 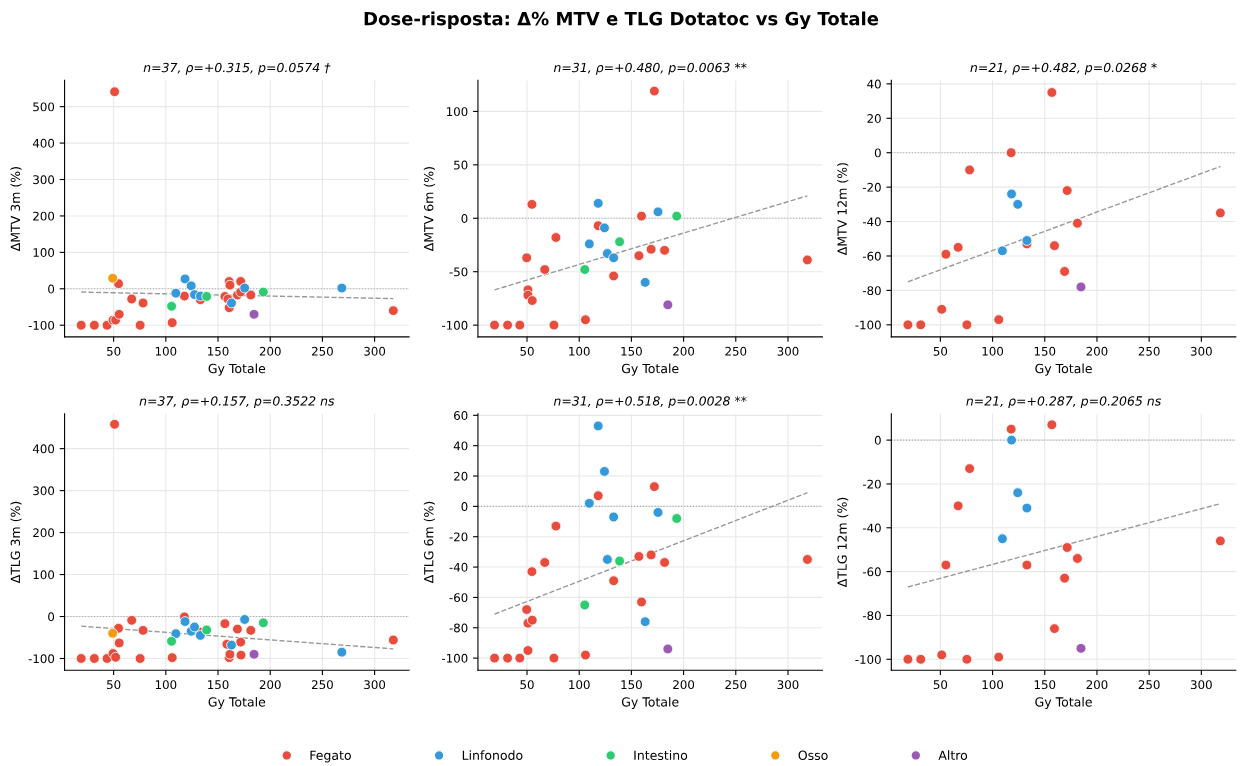 I want to click on chart-title: Dose-risposta: Δ% MTV e TLG Dotatoc vs Gy Totale, so click(x=621, y=20).